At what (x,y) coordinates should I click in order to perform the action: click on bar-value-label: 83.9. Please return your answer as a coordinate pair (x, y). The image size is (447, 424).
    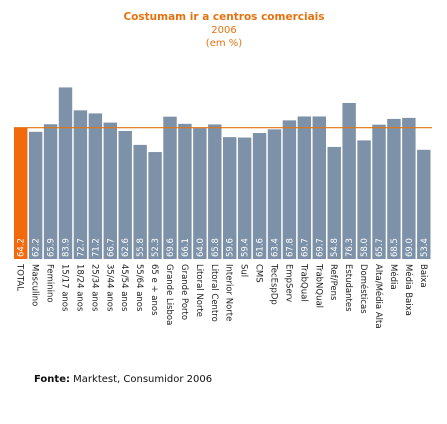
    Looking at the image, I should click on (67, 247).